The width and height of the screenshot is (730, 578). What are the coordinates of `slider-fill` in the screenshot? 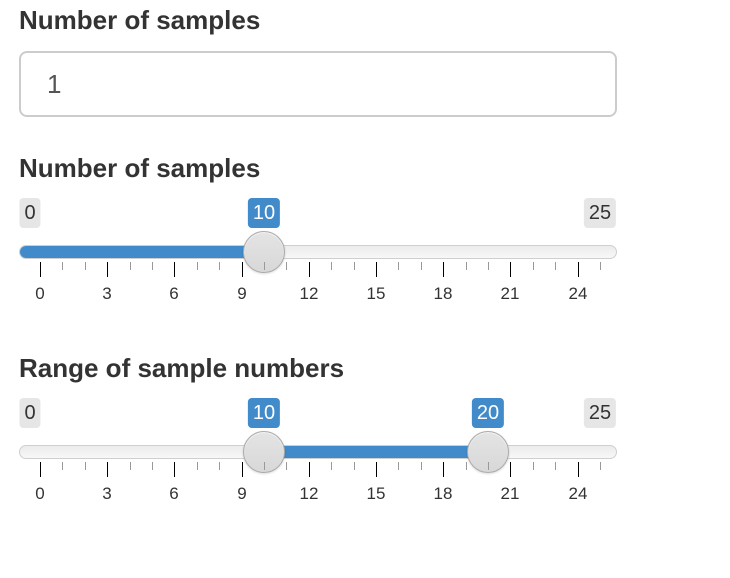 It's located at (142, 252).